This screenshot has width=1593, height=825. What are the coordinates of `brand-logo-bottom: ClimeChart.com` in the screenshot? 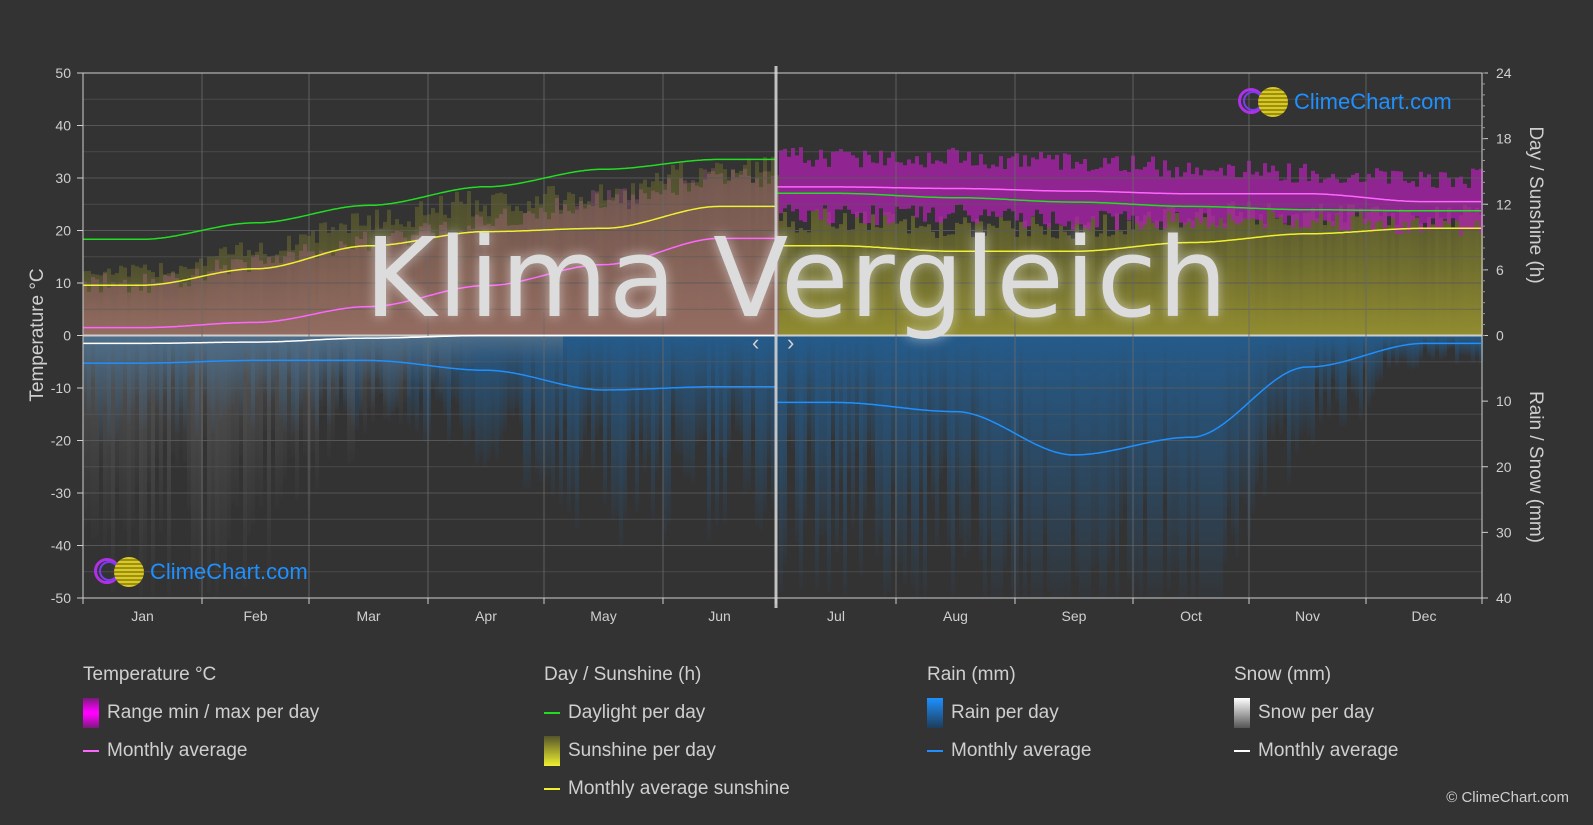 It's located at (201, 572).